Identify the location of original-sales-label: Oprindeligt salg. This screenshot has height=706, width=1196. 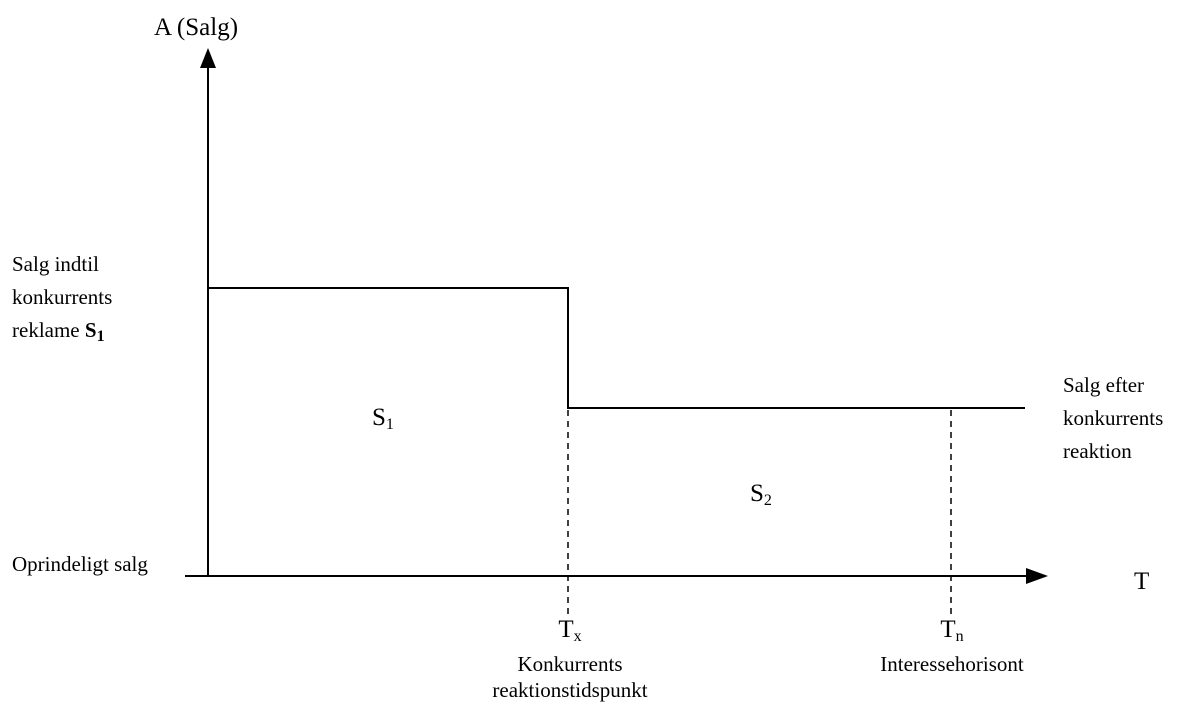
(80, 564).